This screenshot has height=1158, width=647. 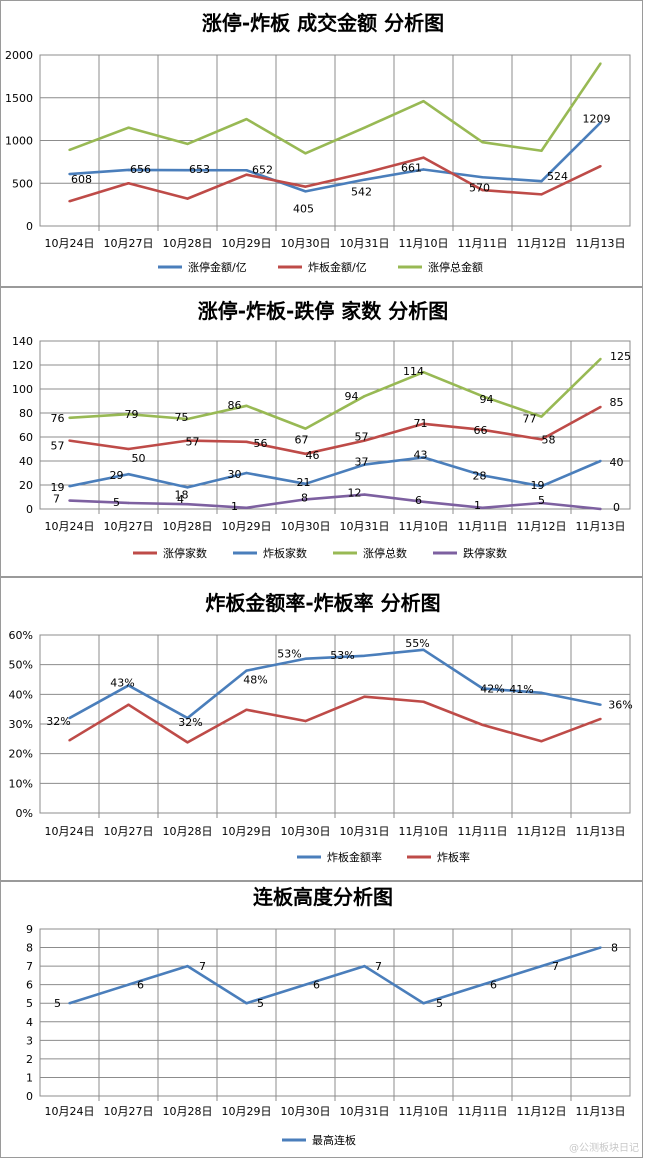 I want to click on y-tick-label: 6, so click(x=29, y=985).